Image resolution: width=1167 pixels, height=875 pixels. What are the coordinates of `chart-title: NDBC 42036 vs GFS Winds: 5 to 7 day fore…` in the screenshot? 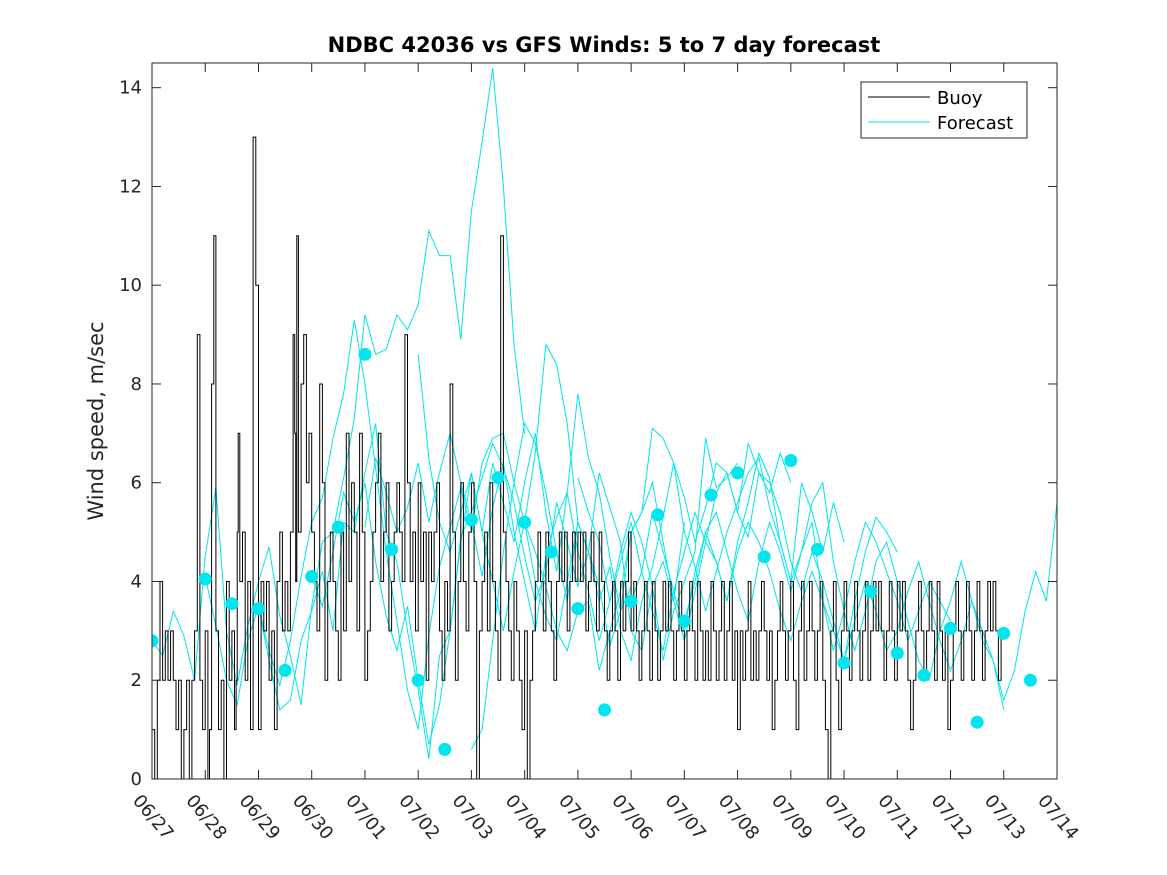 It's located at (604, 45).